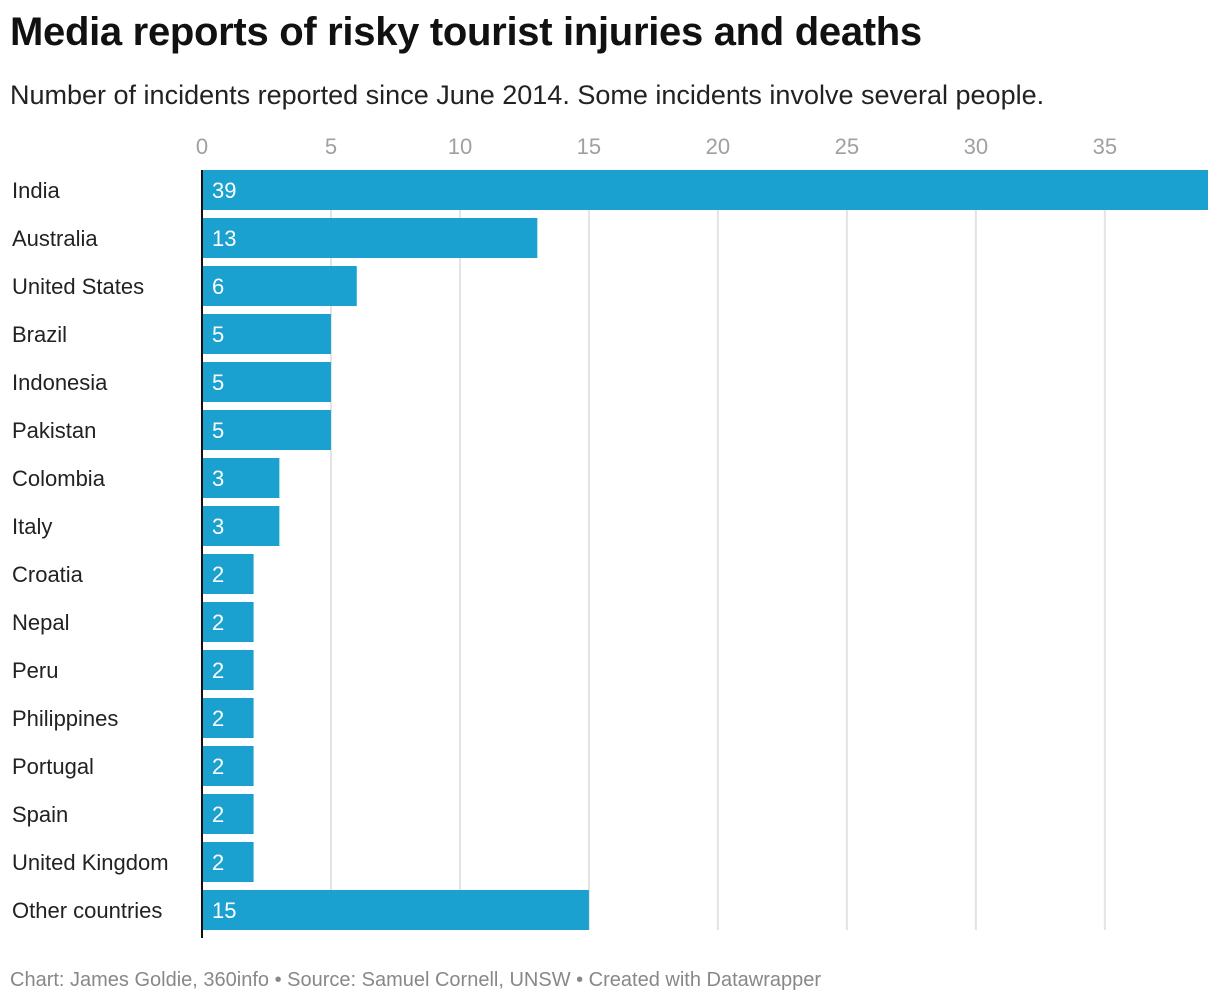  What do you see at coordinates (718, 146) in the screenshot?
I see `x-tick-label: 20` at bounding box center [718, 146].